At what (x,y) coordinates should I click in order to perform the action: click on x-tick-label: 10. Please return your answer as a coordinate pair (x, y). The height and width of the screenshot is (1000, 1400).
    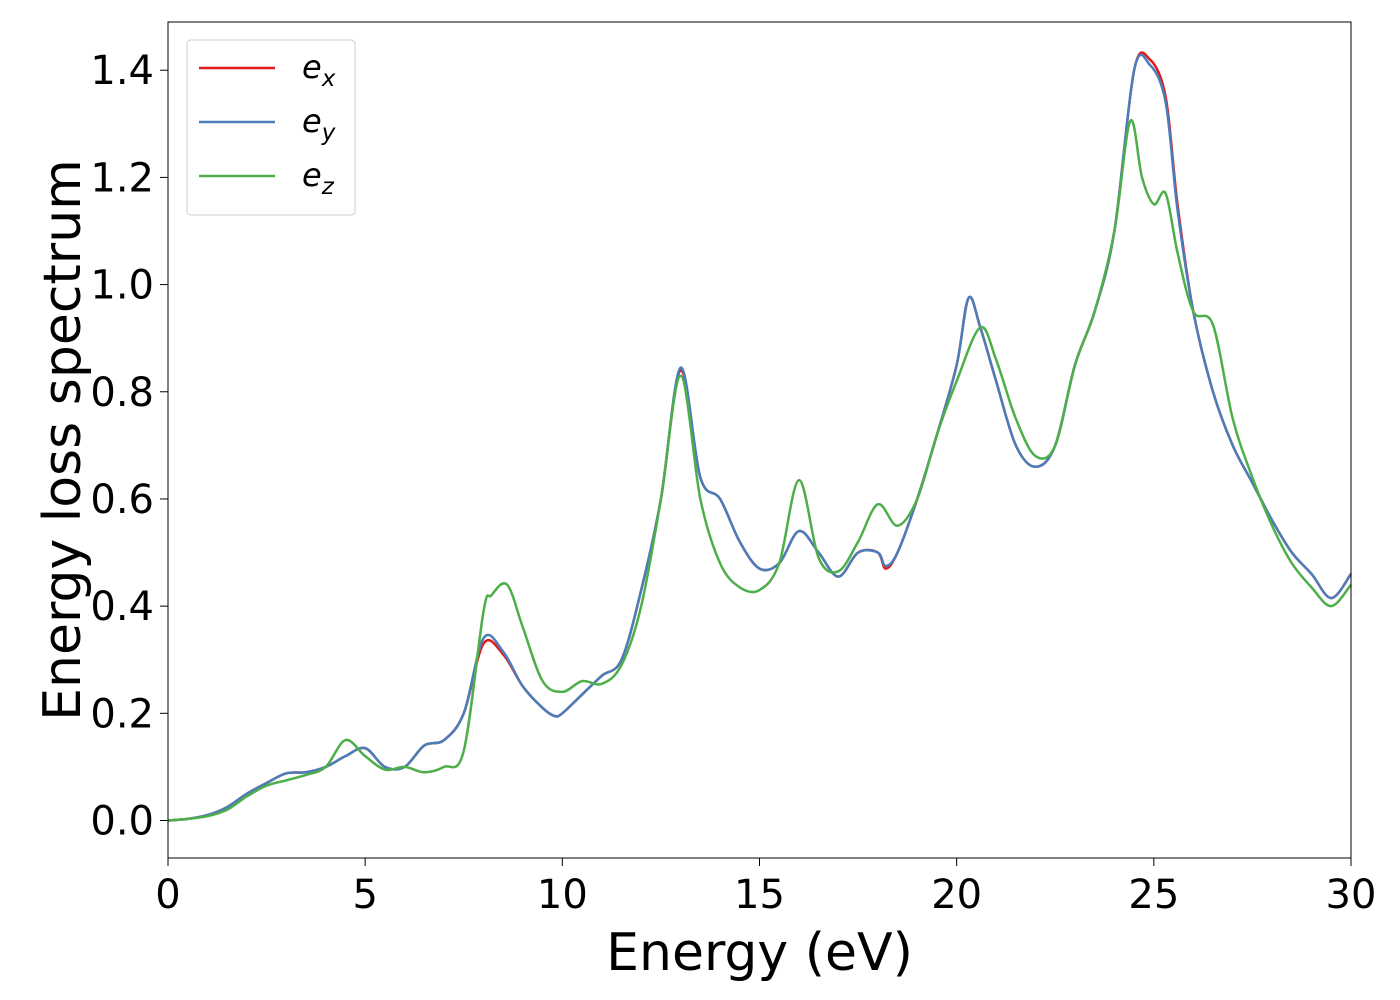
    Looking at the image, I should click on (562, 895).